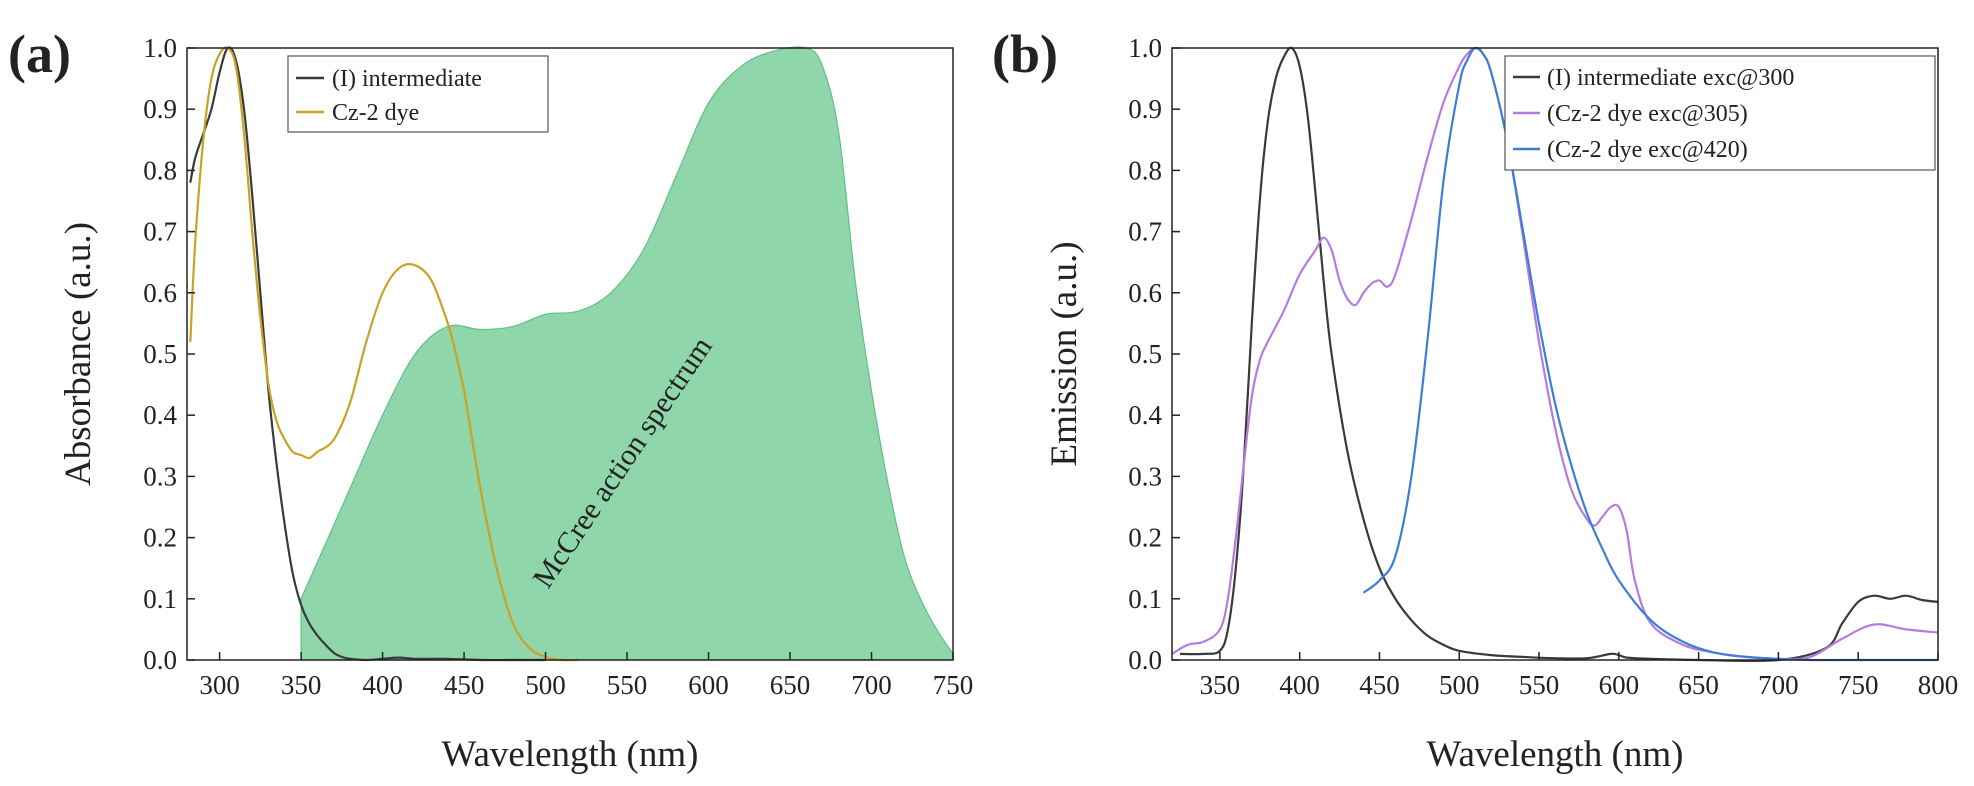  What do you see at coordinates (367, 354) in the screenshot?
I see `series-line-i-intermediate` at bounding box center [367, 354].